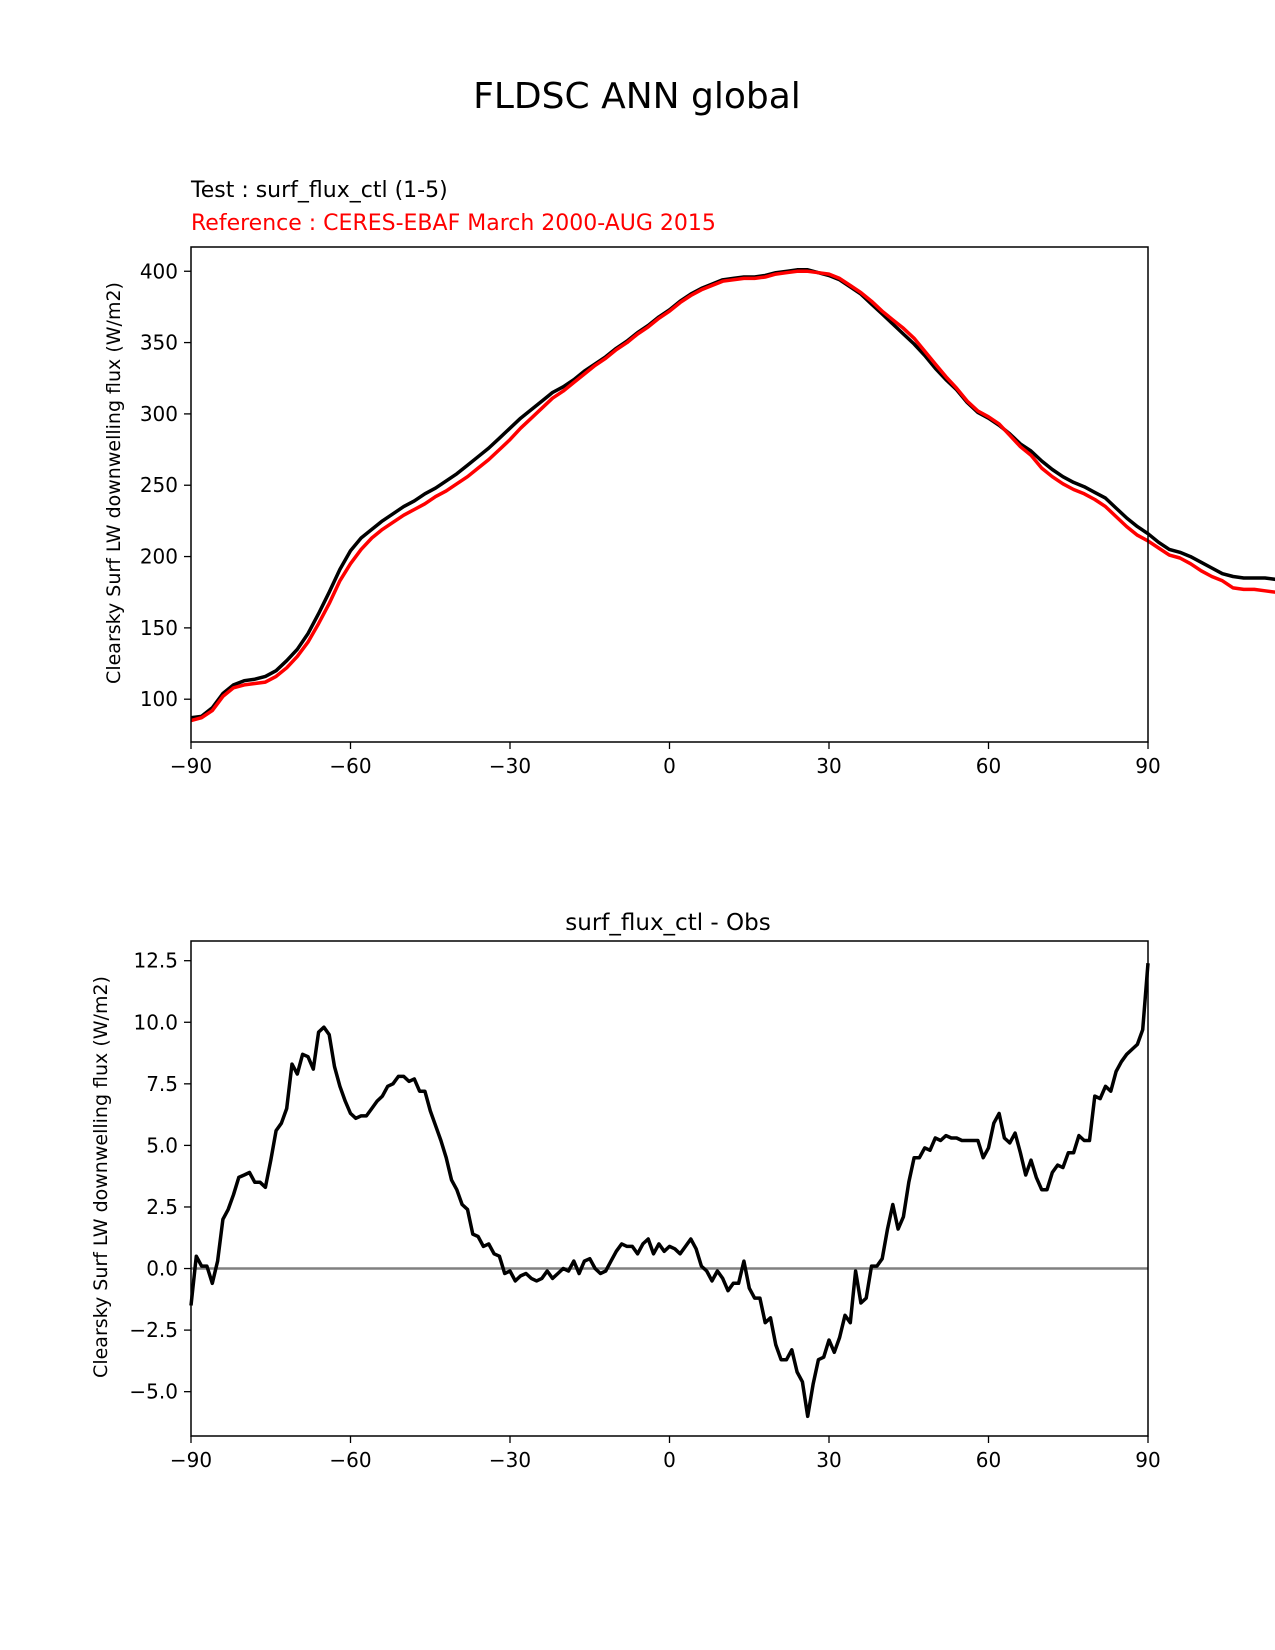 This screenshot has height=1650, width=1275. What do you see at coordinates (988, 766) in the screenshot?
I see `top-x-tick-label: 60` at bounding box center [988, 766].